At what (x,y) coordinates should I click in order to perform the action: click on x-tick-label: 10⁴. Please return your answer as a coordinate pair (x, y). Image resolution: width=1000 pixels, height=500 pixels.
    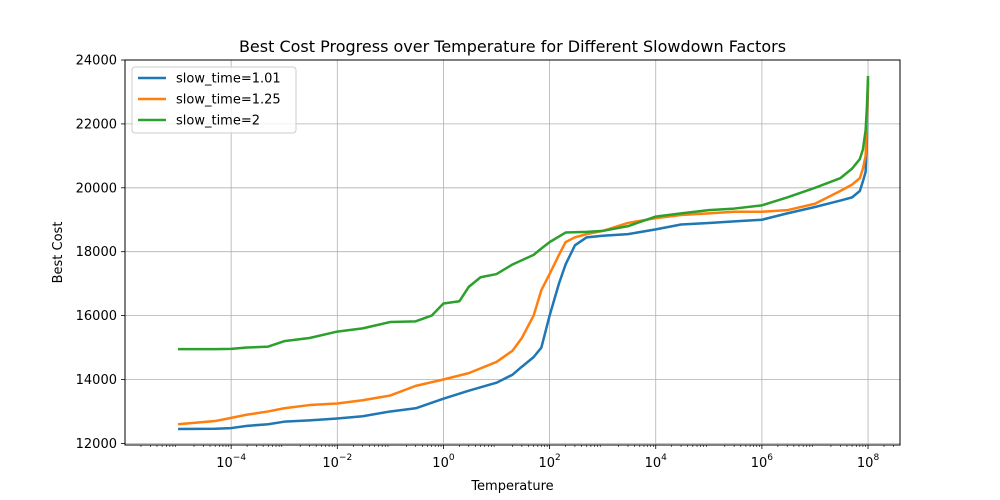
    Looking at the image, I should click on (656, 462).